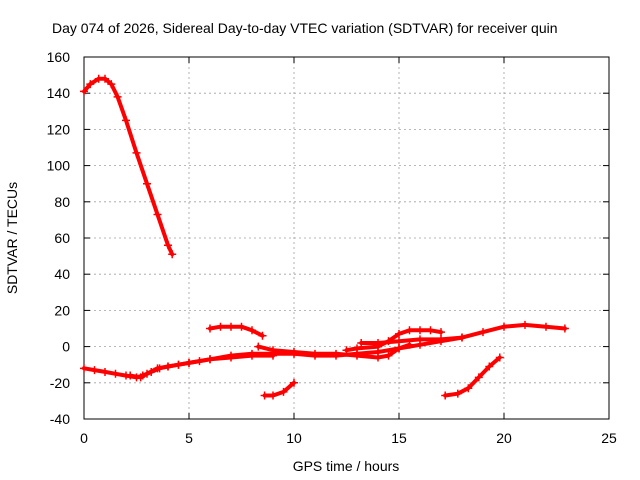 The height and width of the screenshot is (480, 640). Describe the element at coordinates (62, 274) in the screenshot. I see `y-tick-label: 40` at that location.